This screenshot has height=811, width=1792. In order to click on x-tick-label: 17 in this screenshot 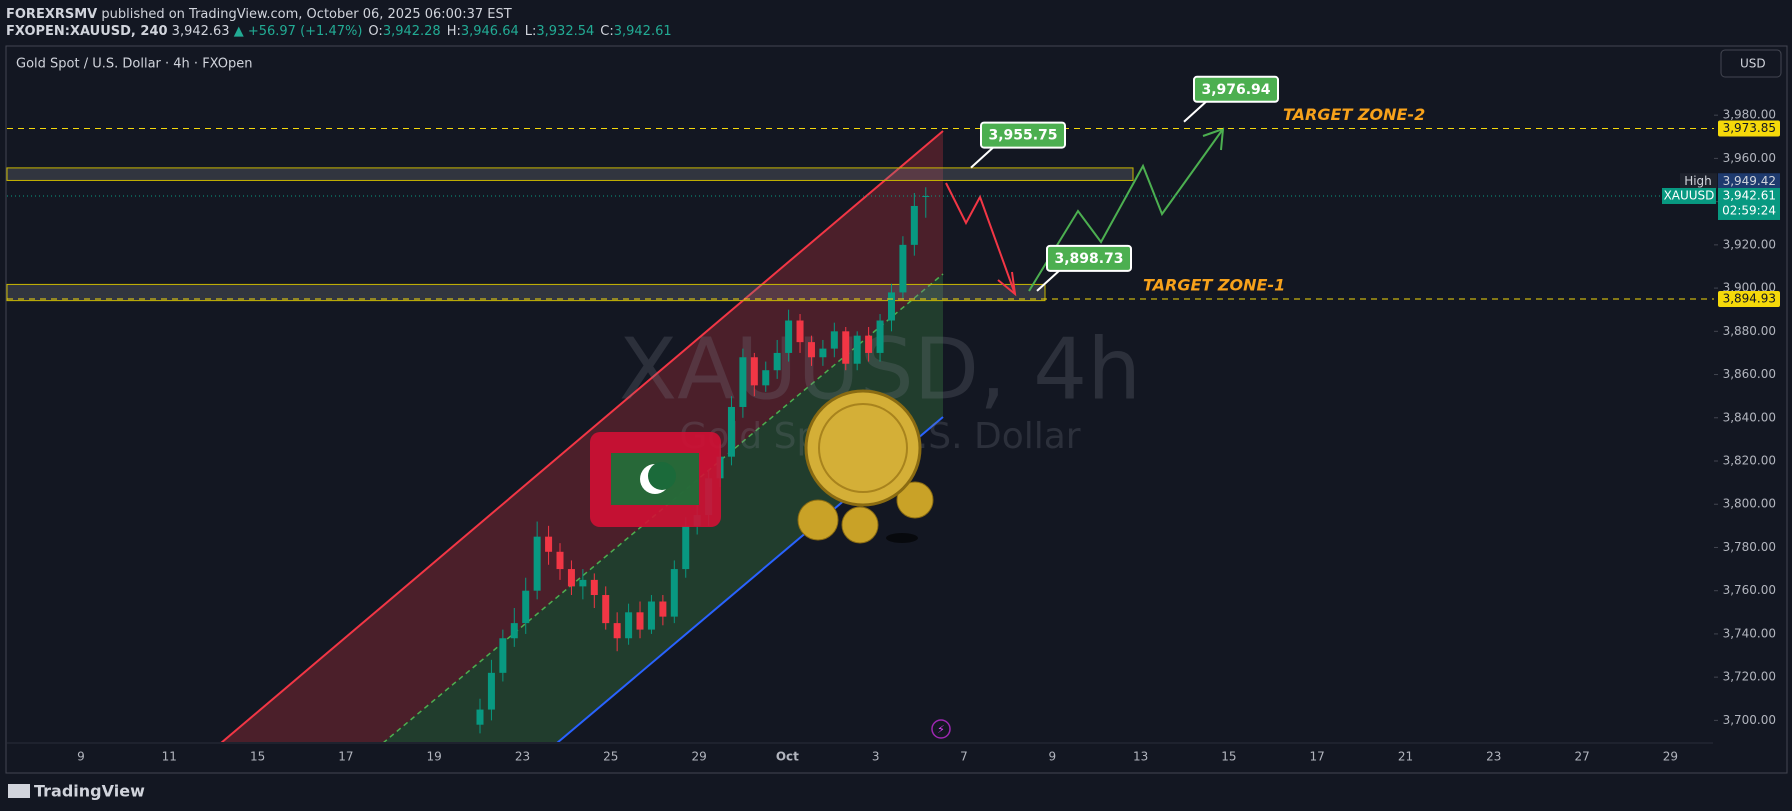, I will do `click(345, 757)`.